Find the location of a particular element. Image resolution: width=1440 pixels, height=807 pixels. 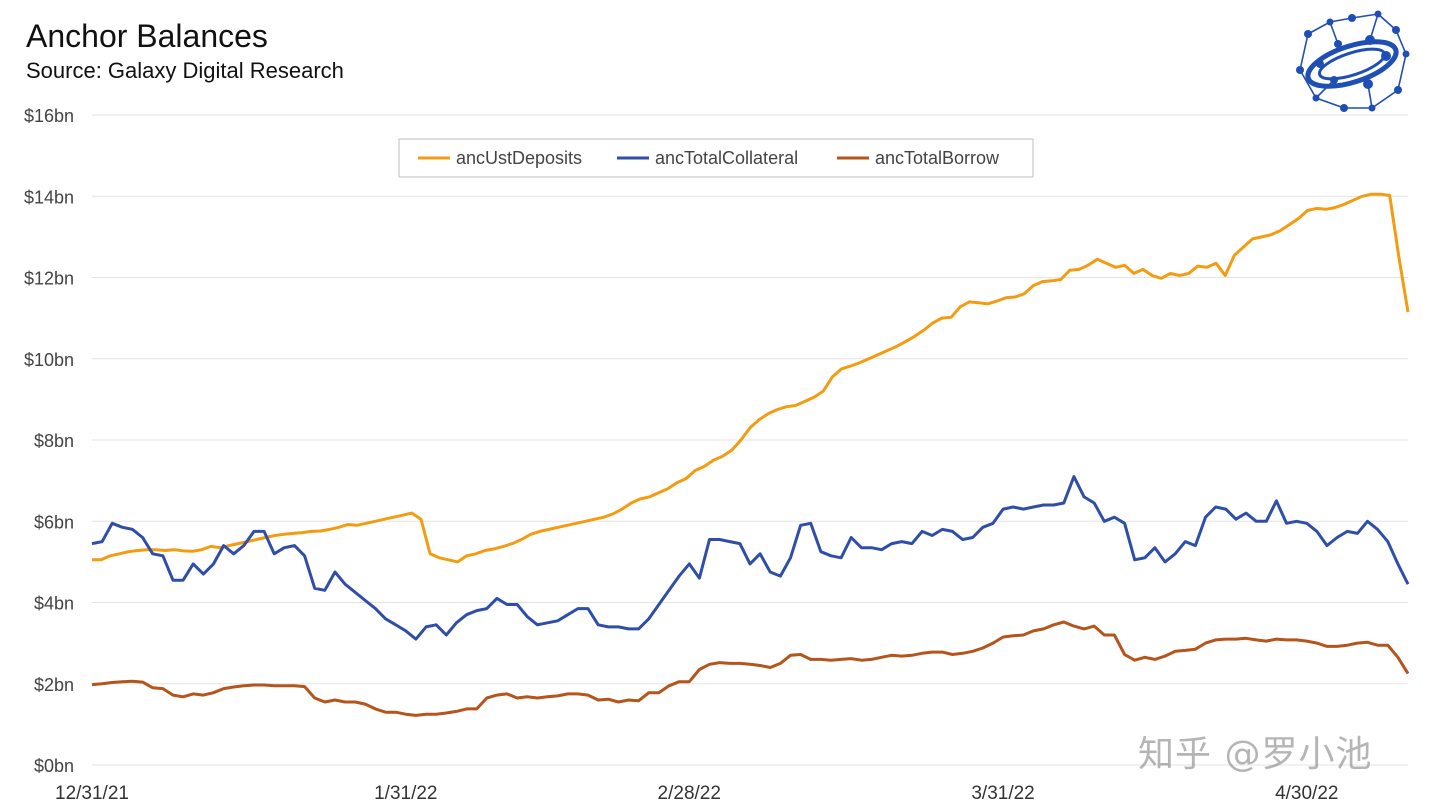

y-tick-label: $14bn is located at coordinates (49, 197).